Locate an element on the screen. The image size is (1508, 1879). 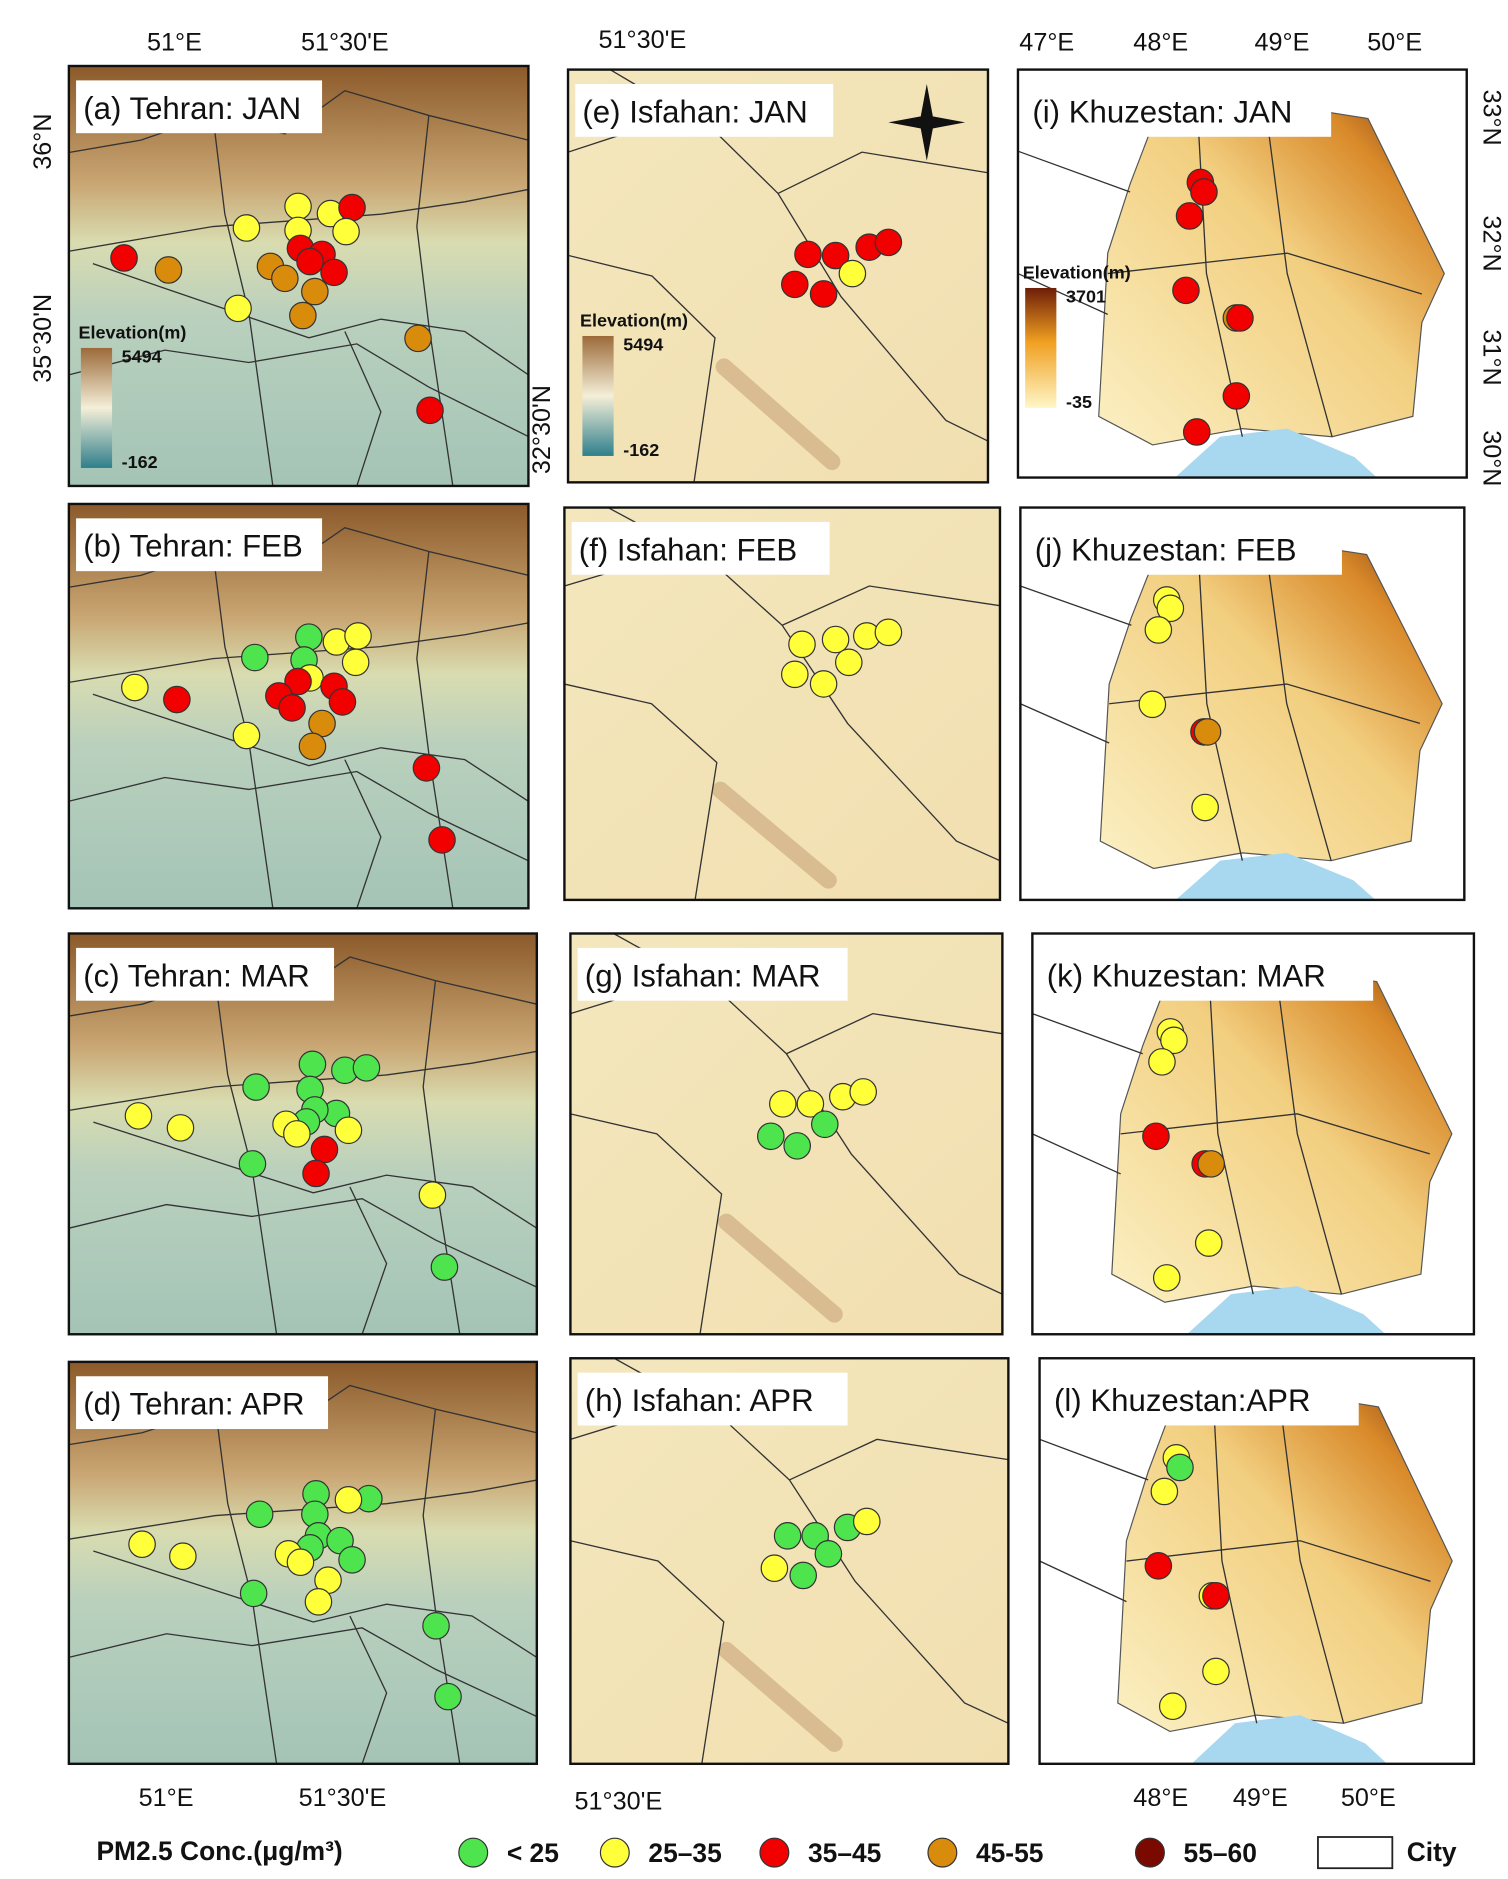
map-panel: (c) Tehran: MAR is located at coordinates (303, 1134).